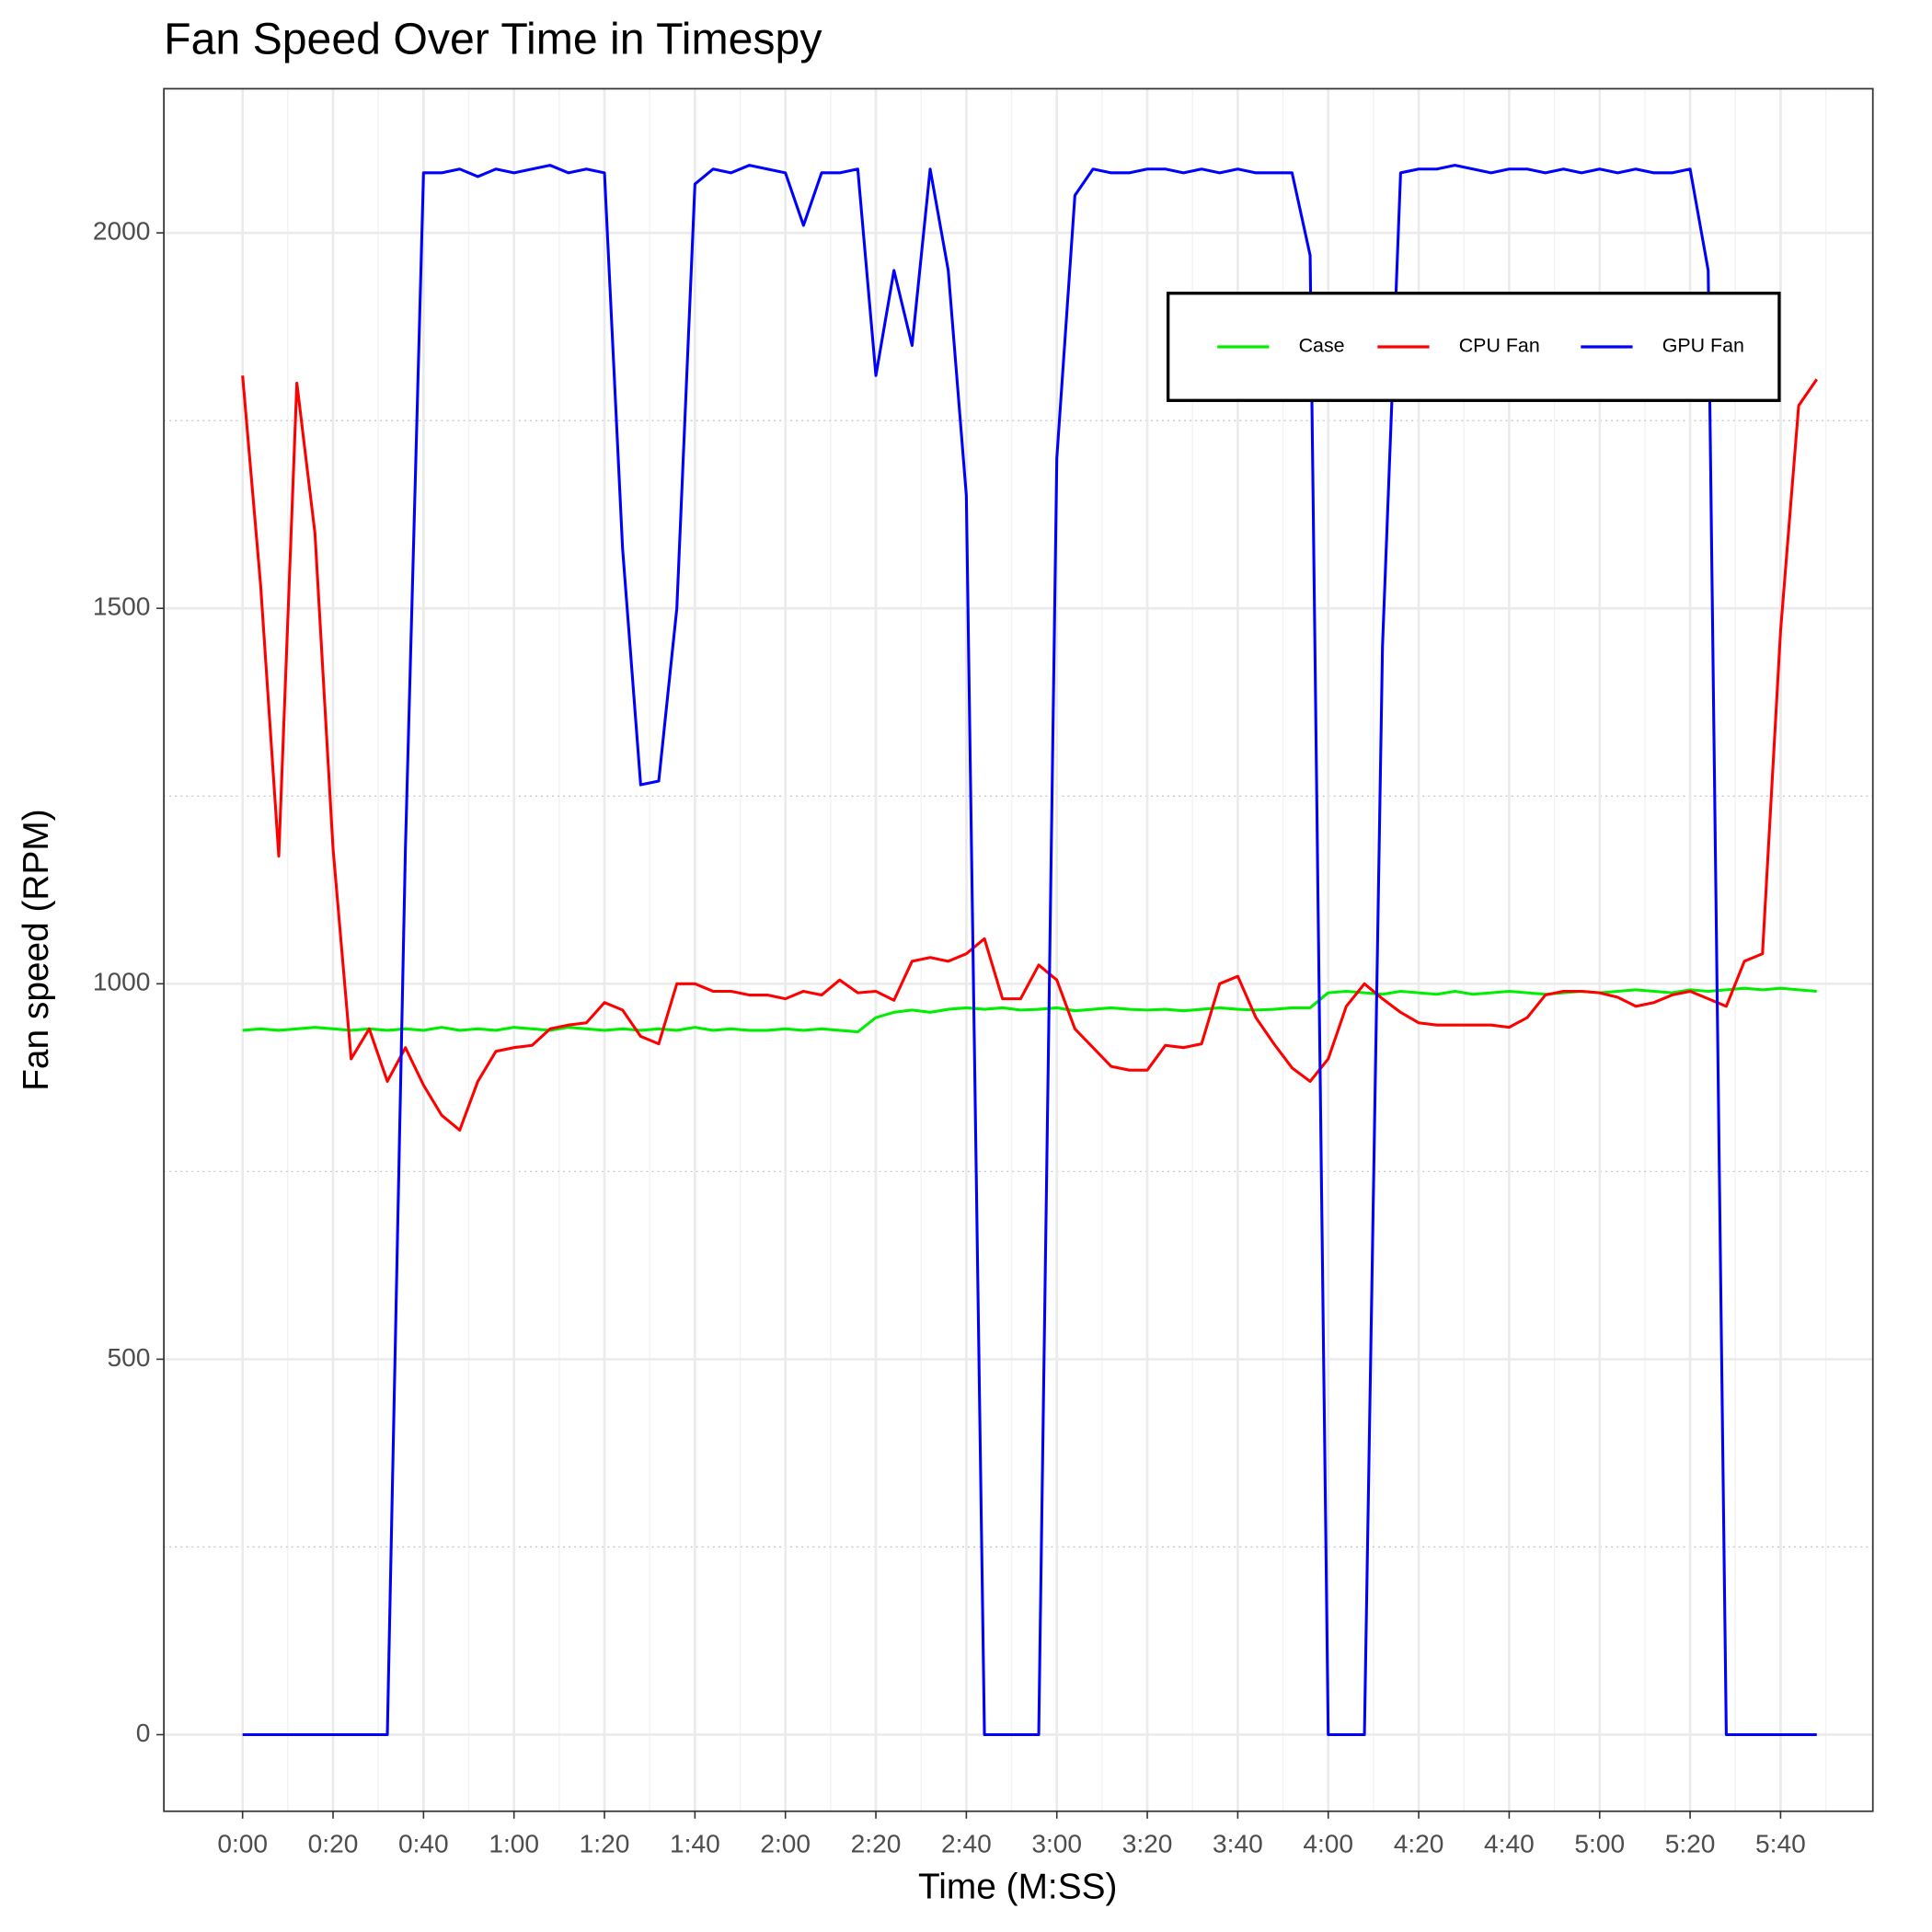  I want to click on x-tick-label: 2:20, so click(876, 1844).